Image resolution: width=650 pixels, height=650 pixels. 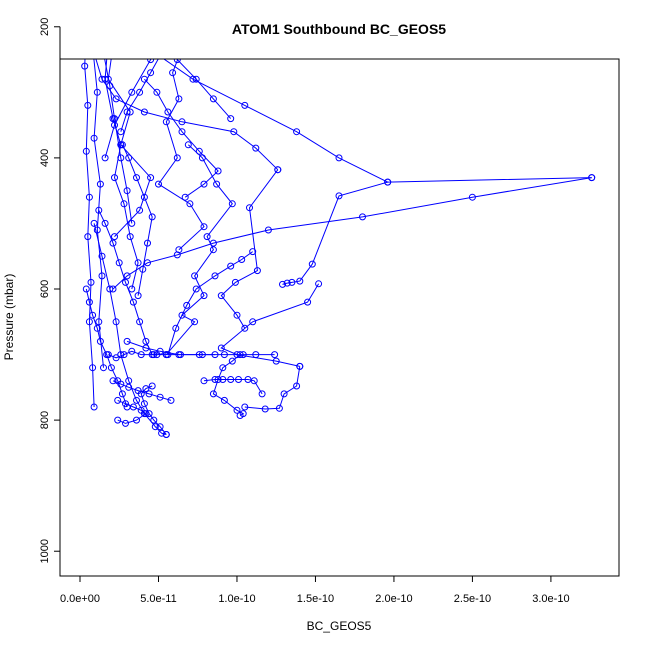 What do you see at coordinates (339, 626) in the screenshot?
I see `x-axis-label: BC_GEOS5` at bounding box center [339, 626].